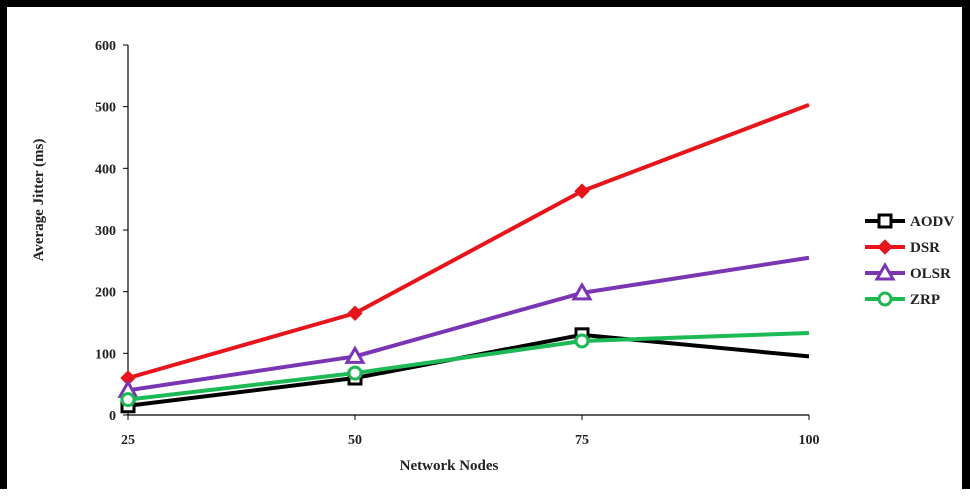 The width and height of the screenshot is (970, 496). What do you see at coordinates (105, 169) in the screenshot?
I see `y-tick-label: 400` at bounding box center [105, 169].